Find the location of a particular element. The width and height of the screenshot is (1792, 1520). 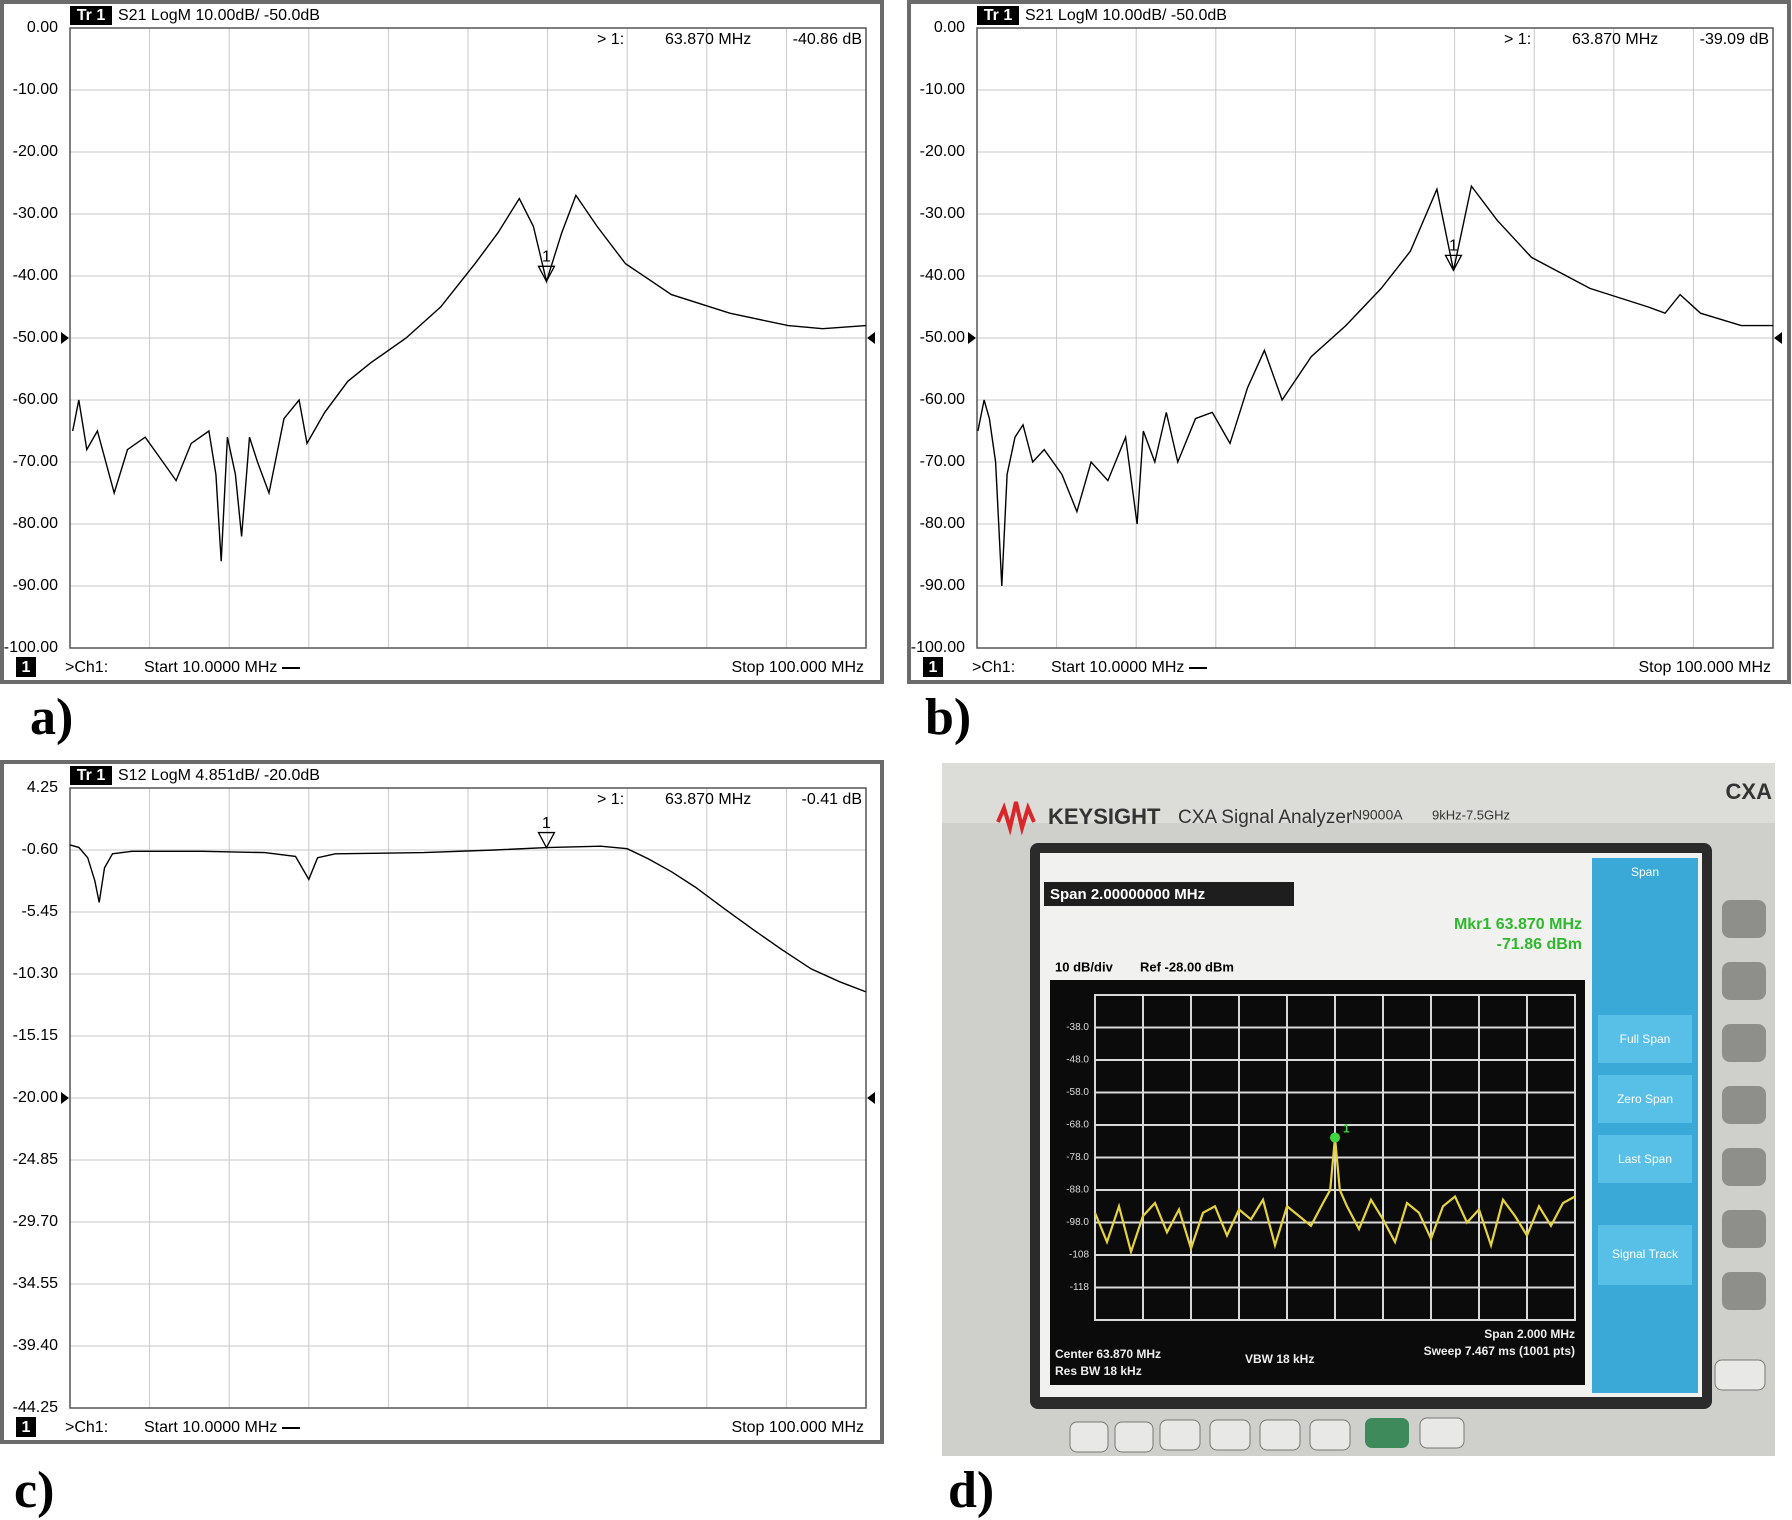

y-tick-label: -70.00 is located at coordinates (35, 461).